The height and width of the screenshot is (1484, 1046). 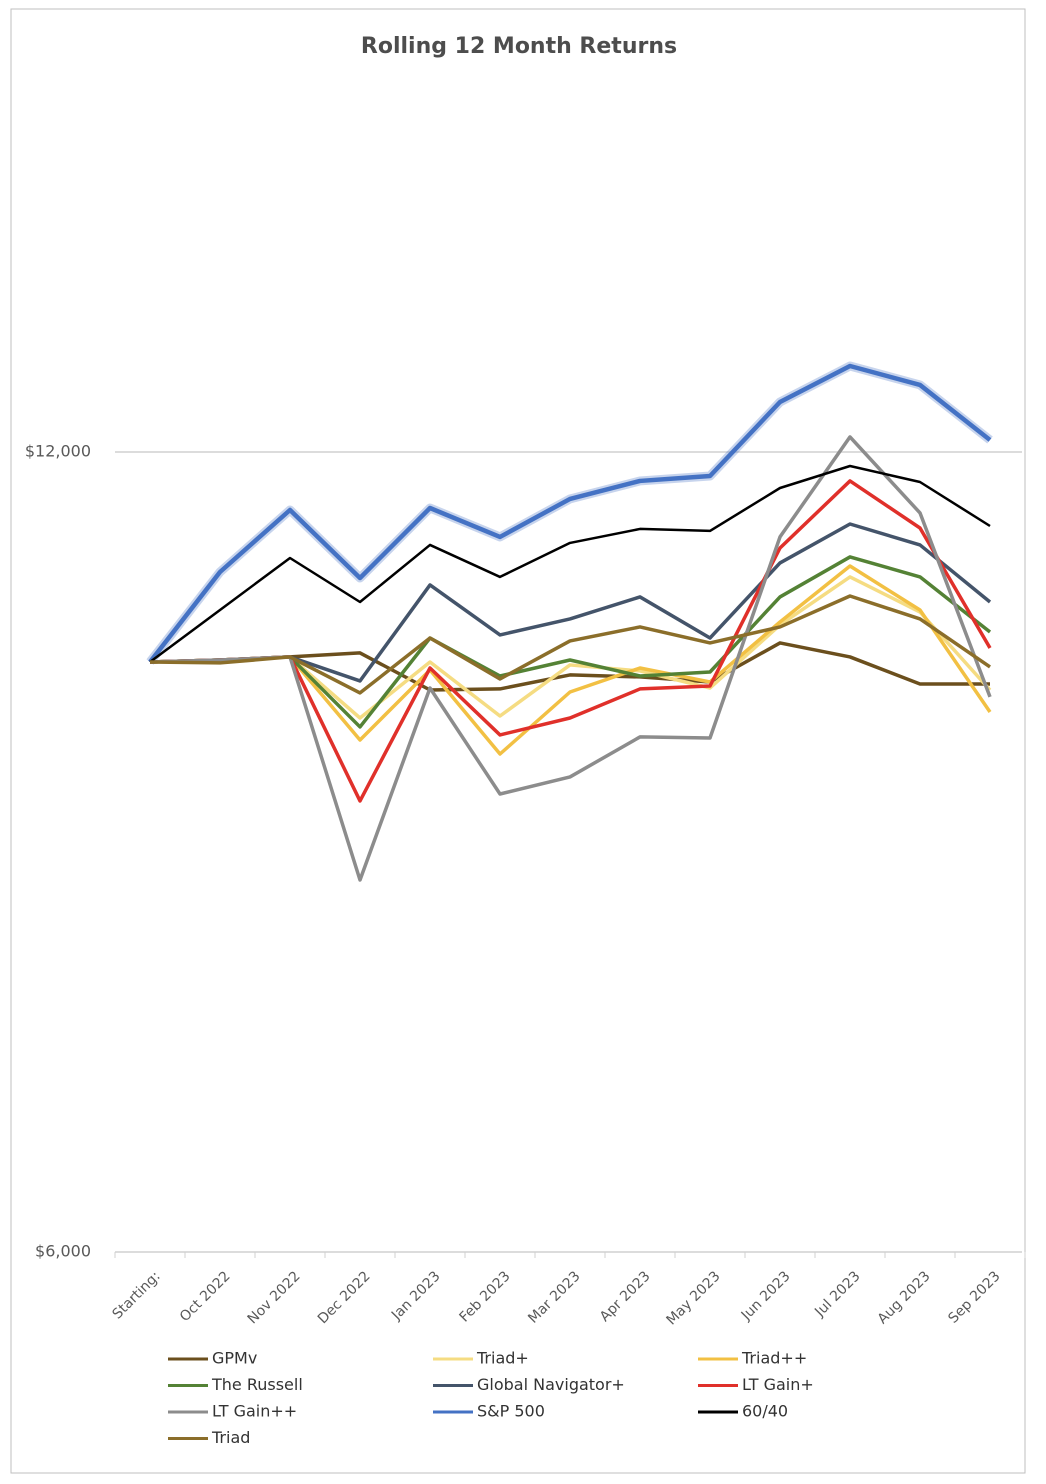 I want to click on legend-label: Triad, so click(x=230, y=1437).